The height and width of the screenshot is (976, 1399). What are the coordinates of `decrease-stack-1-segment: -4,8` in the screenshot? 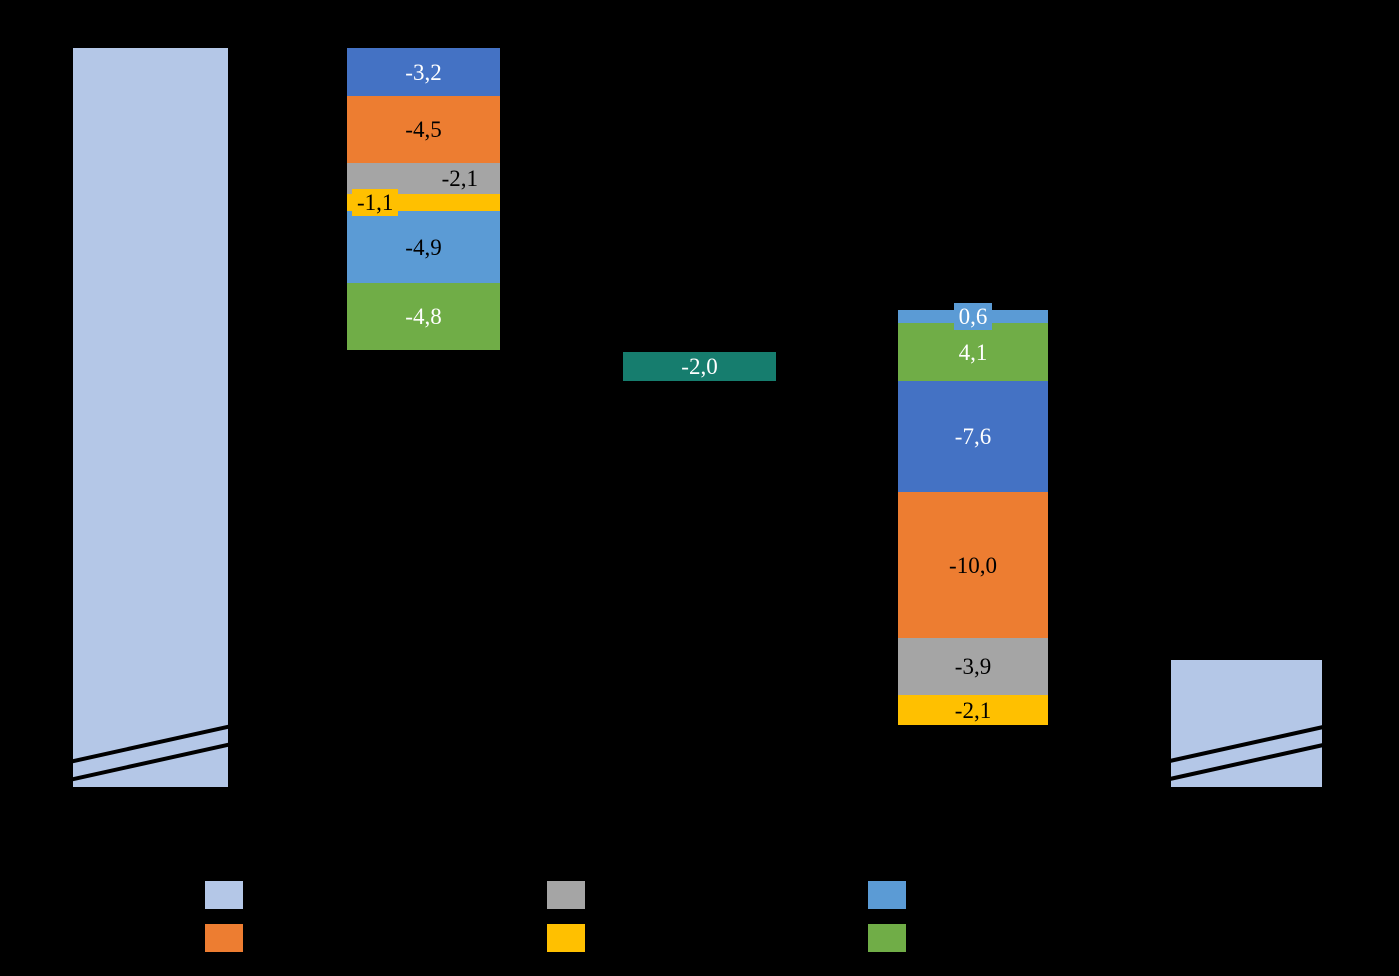 It's located at (423, 316).